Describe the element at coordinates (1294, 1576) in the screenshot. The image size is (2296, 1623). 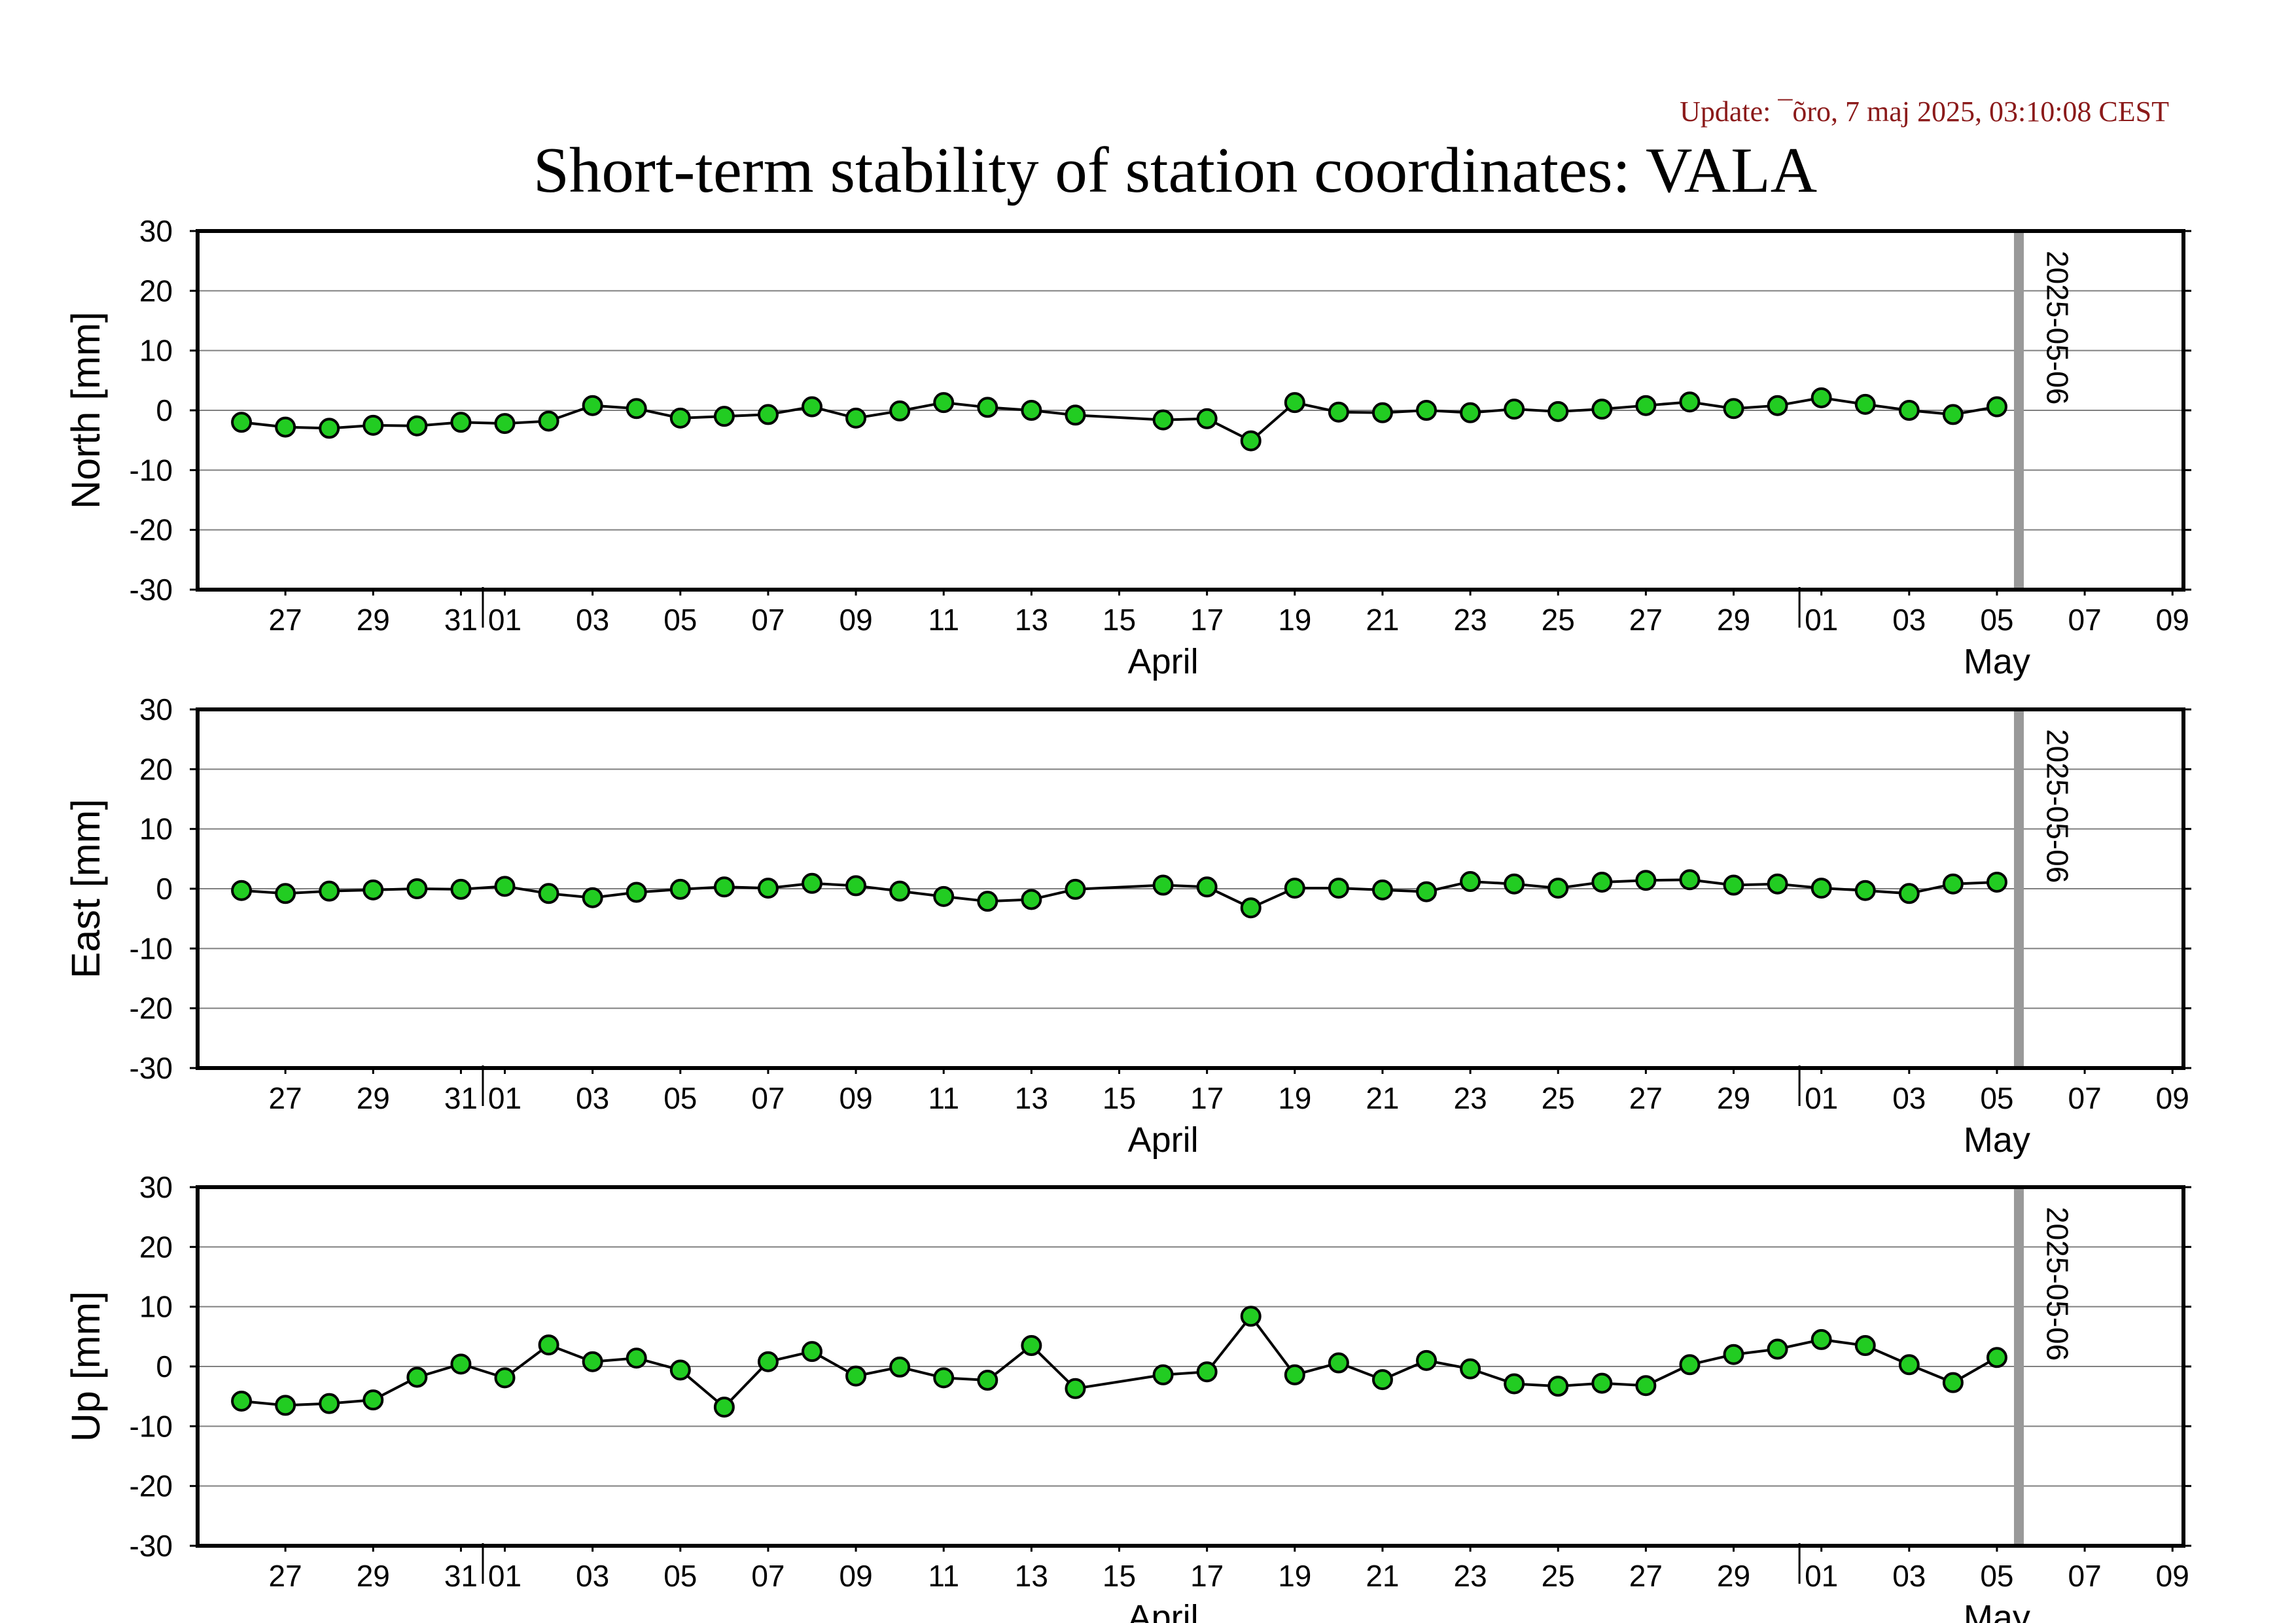
I see `up-xtick-label: 19` at that location.